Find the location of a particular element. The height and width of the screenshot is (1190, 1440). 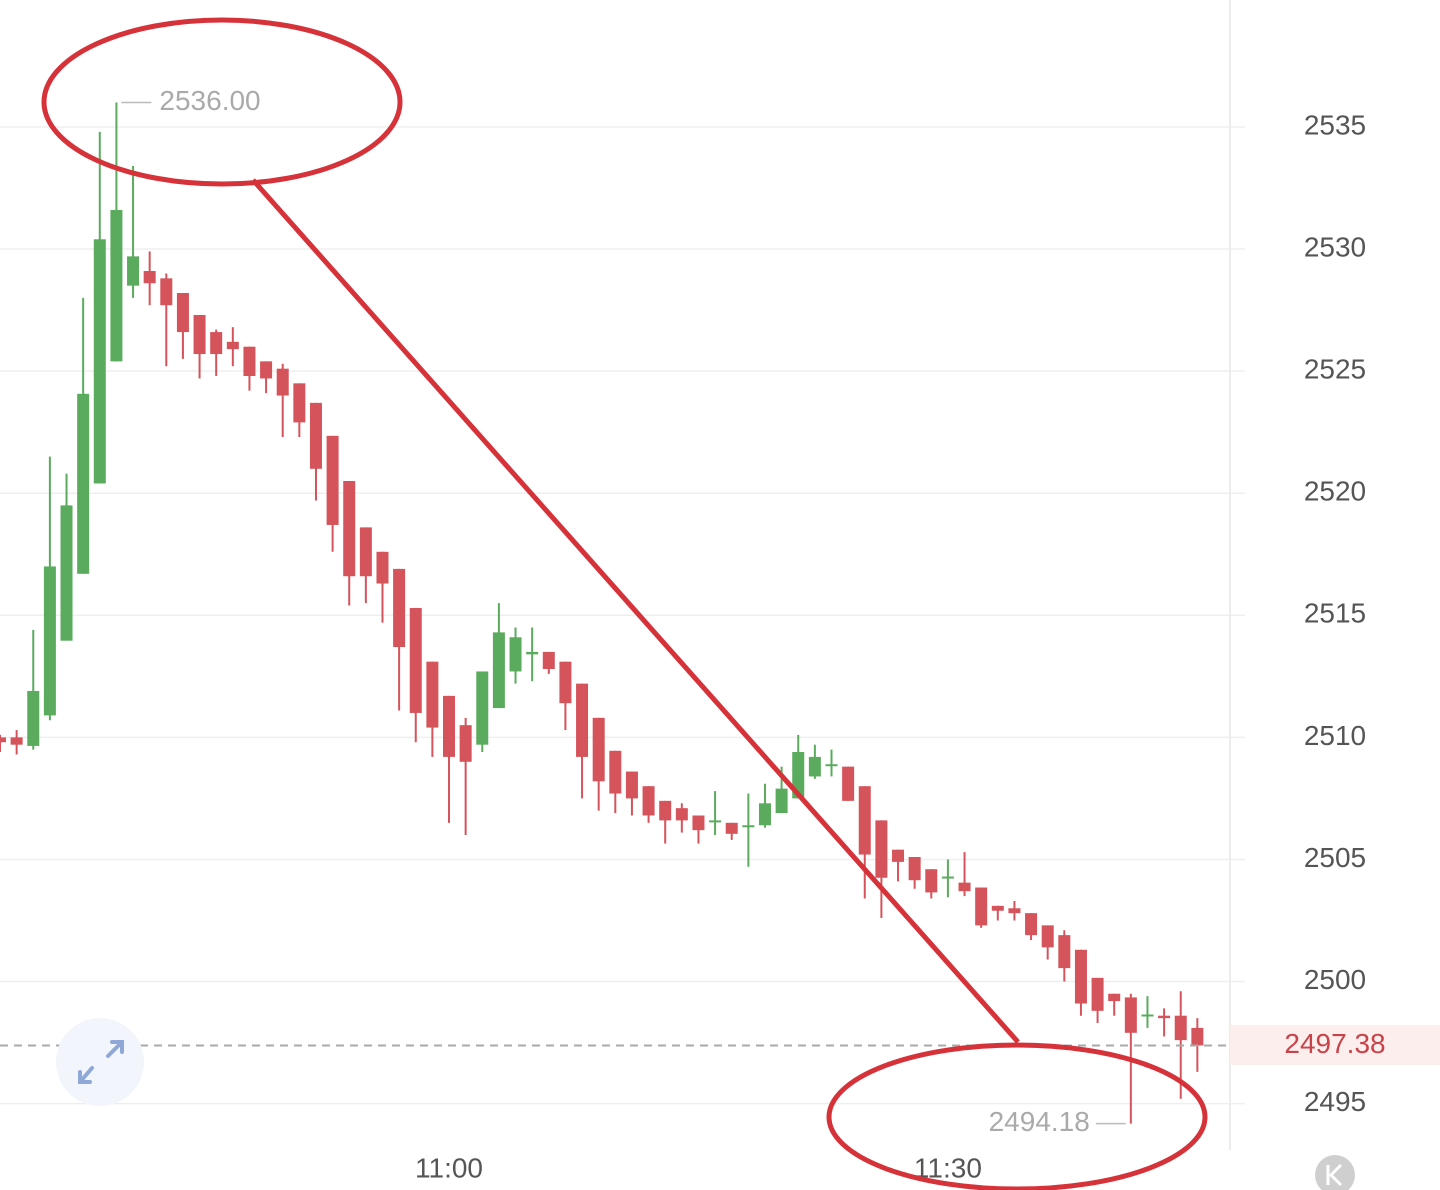

y-tick-label: 2515 is located at coordinates (1335, 613).